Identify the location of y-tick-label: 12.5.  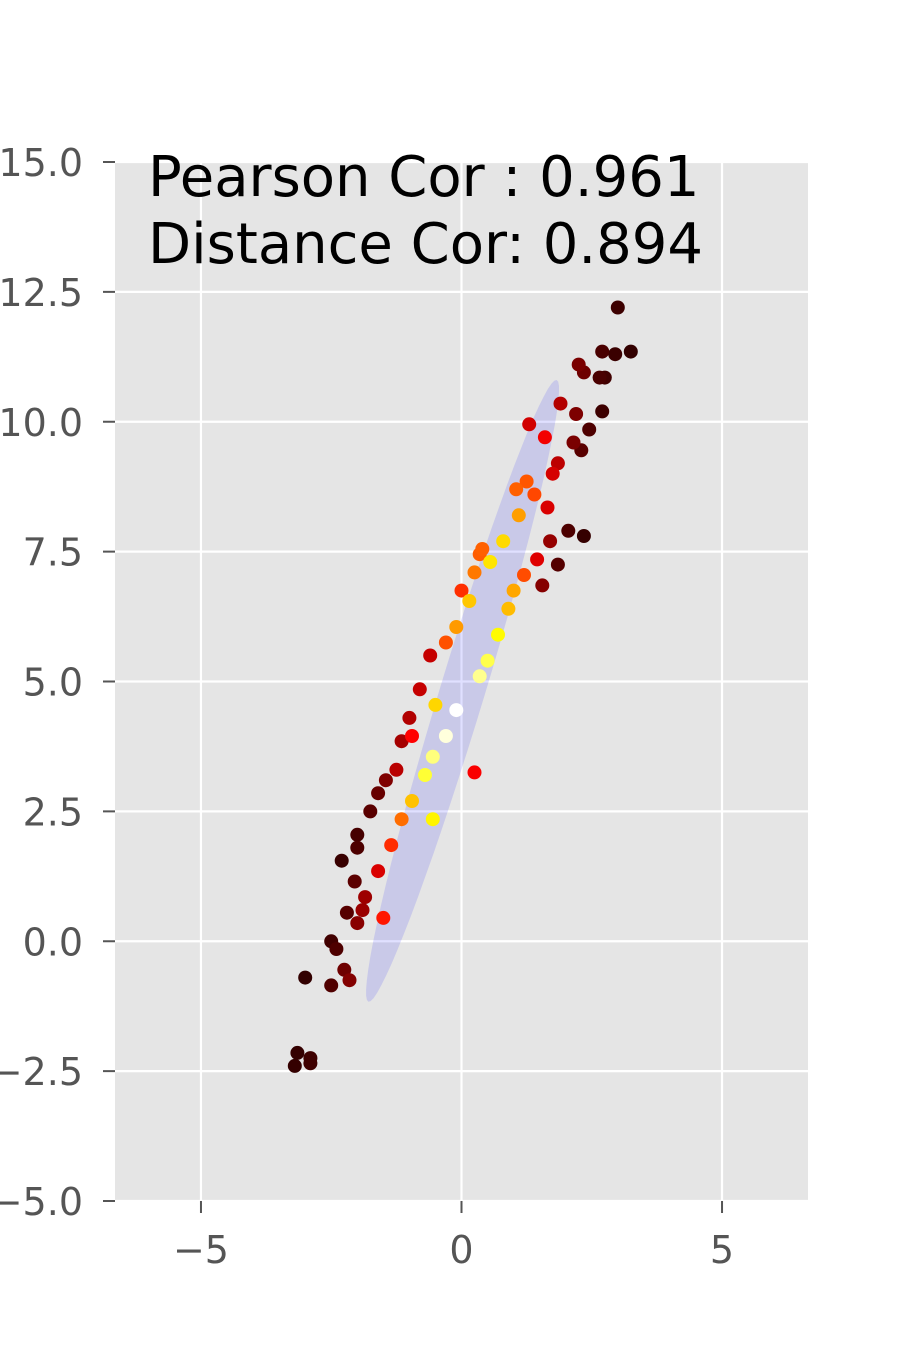
(41, 293).